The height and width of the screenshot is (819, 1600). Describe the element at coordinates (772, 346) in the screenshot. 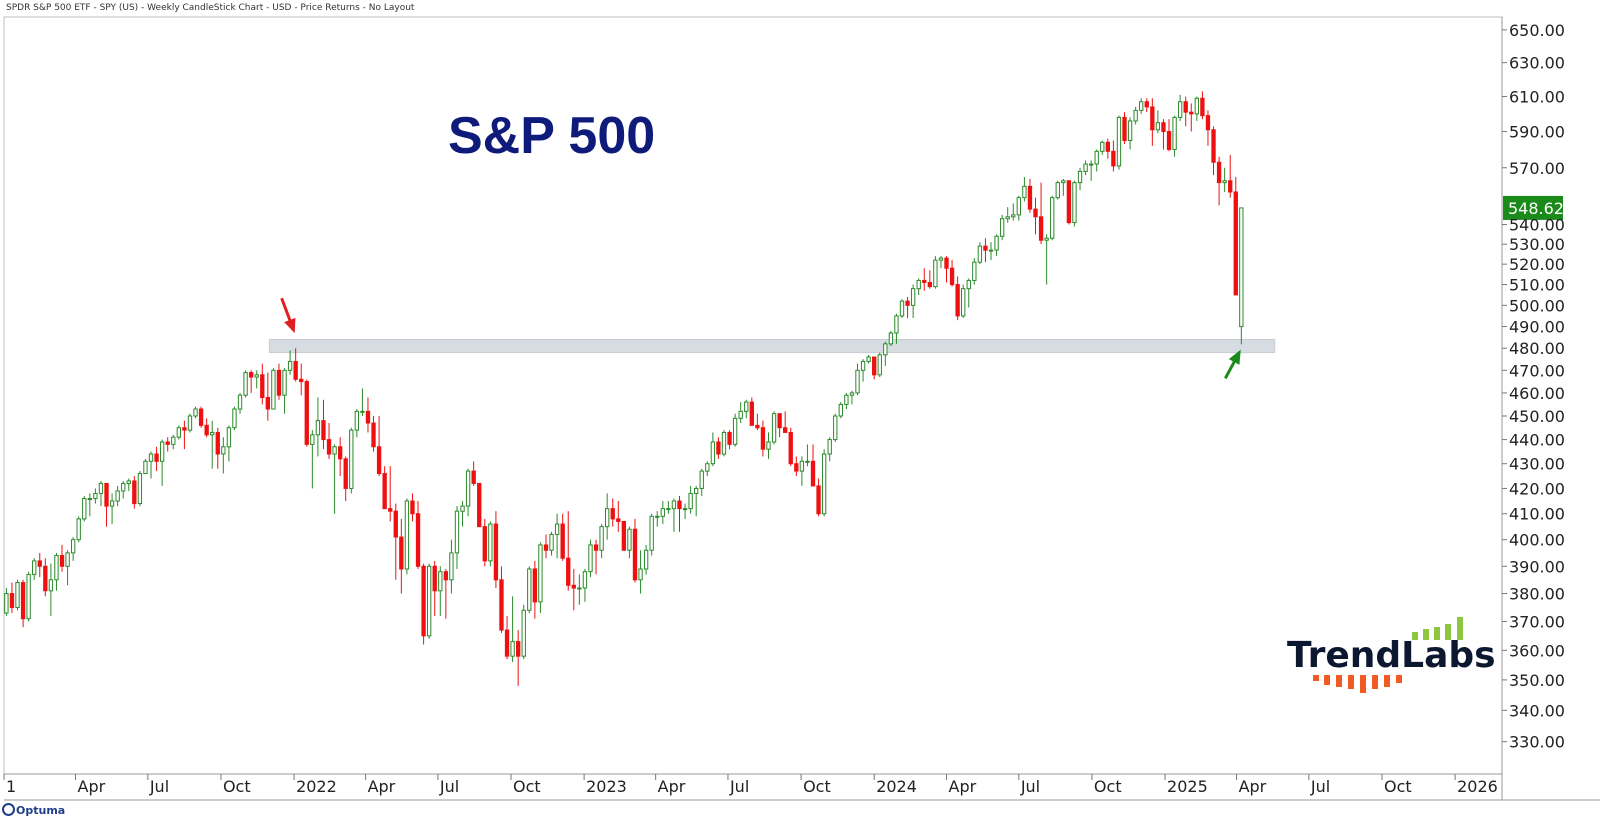

I see `support-band-layer` at that location.